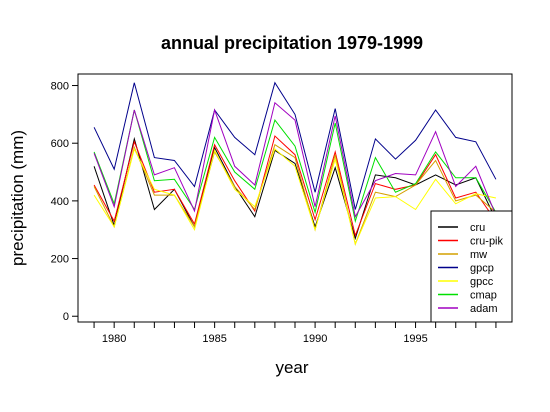 Image resolution: width=550 pixels, height=412 pixels. Describe the element at coordinates (66, 317) in the screenshot. I see `y-tick-label: 0` at that location.